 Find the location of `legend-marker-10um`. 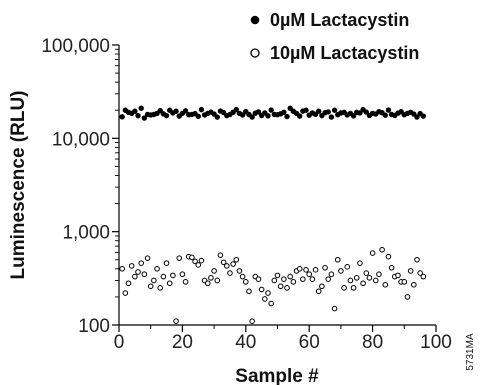

legend-marker-10um is located at coordinates (255, 53).